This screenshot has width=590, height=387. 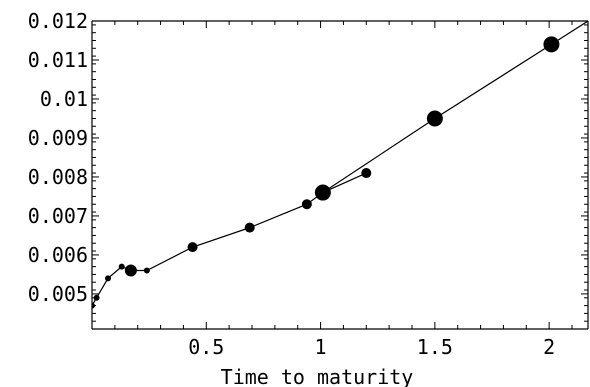 I want to click on y-tick-label: 0.012, so click(x=58, y=21).